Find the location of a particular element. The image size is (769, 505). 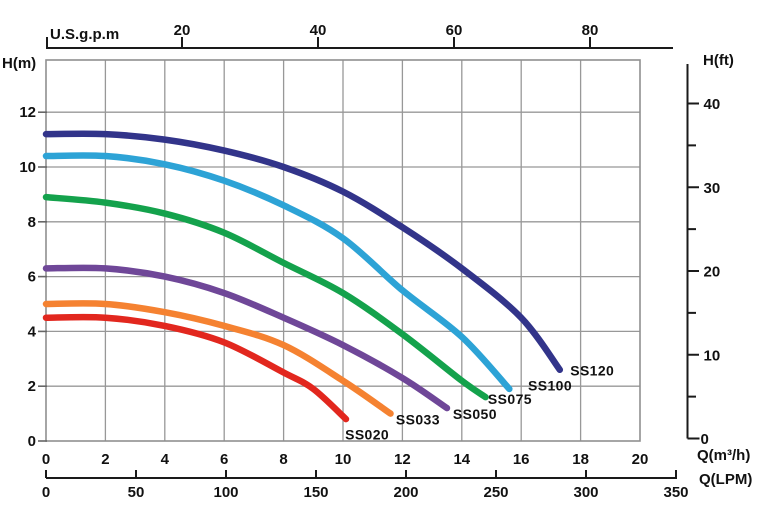

series-label-ss050: SS050 is located at coordinates (475, 414).